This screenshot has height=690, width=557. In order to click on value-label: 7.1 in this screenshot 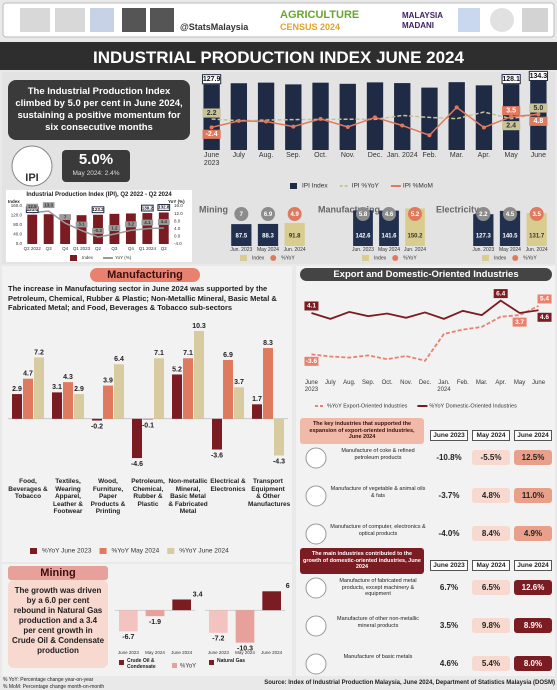, I will do `click(188, 353)`.